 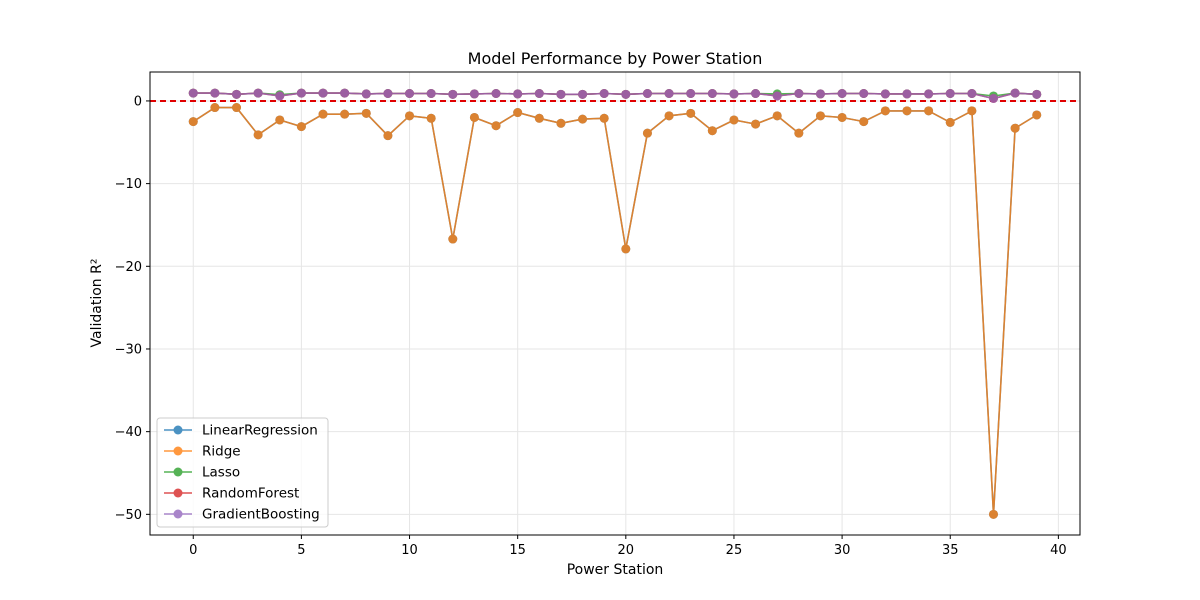 I want to click on chart-title: Model Performance by Power Station, so click(x=615, y=58).